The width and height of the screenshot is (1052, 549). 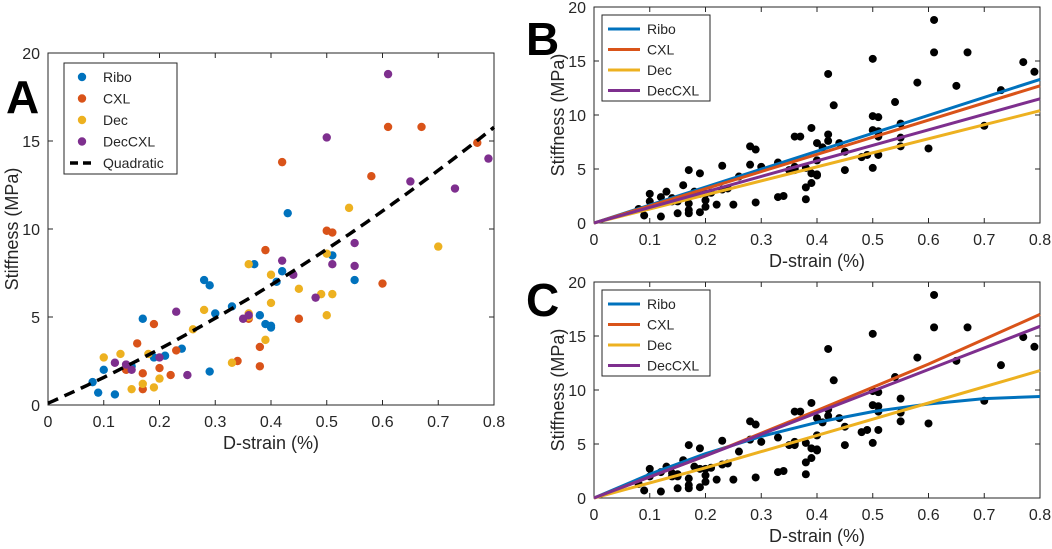 I want to click on y-tick-label: 10, so click(x=577, y=391).